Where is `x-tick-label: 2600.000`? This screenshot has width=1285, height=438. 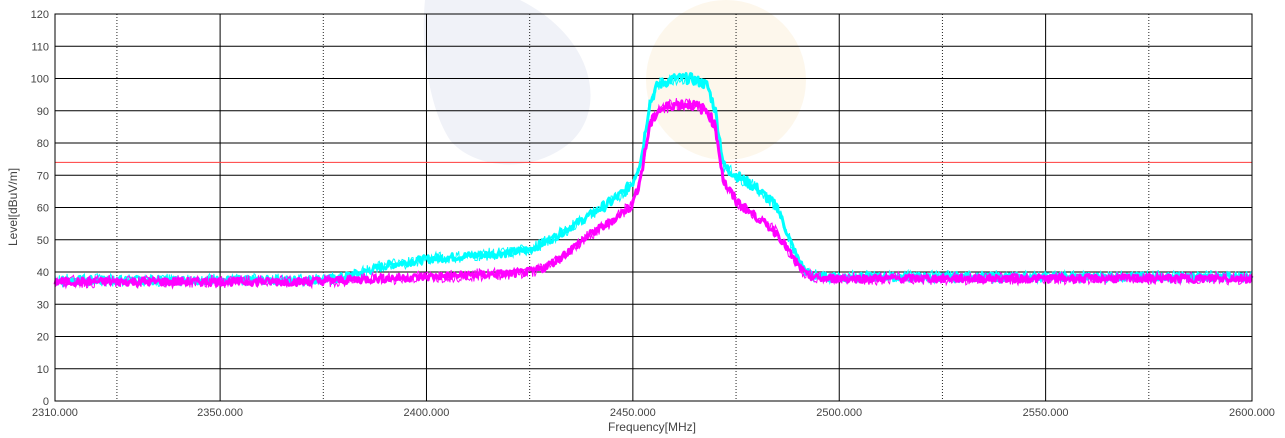
x-tick-label: 2600.000 is located at coordinates (1252, 413).